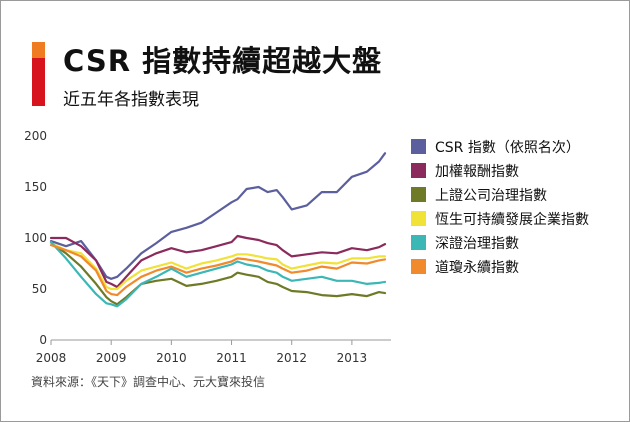  Describe the element at coordinates (477, 172) in the screenshot. I see `legend-label: 加權報酬指數` at that location.